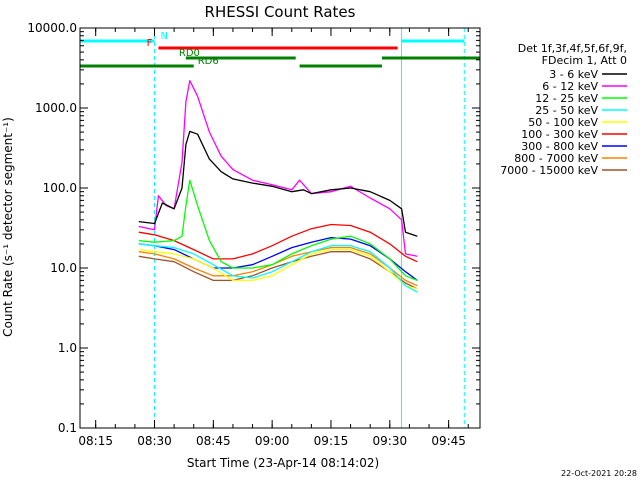 This screenshot has height=480, width=640. What do you see at coordinates (164, 36) in the screenshot?
I see `flag-label-n: N` at bounding box center [164, 36].